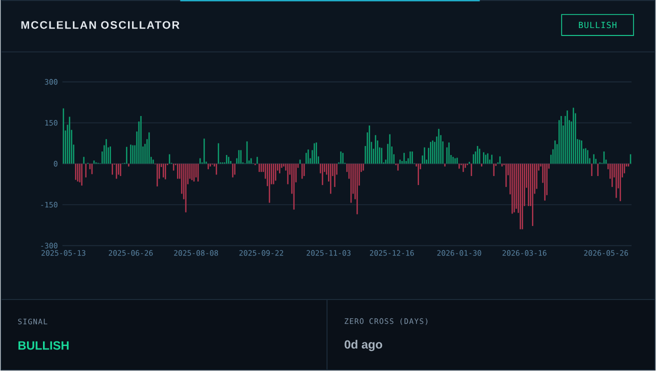 This screenshot has width=656, height=371. I want to click on text: 0d ago, so click(363, 346).